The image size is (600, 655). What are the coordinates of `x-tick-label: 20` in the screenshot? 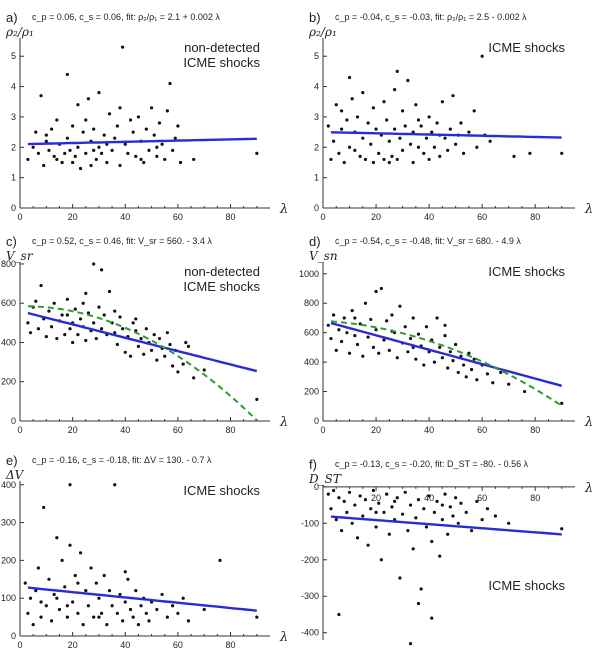 It's located at (73, 217).